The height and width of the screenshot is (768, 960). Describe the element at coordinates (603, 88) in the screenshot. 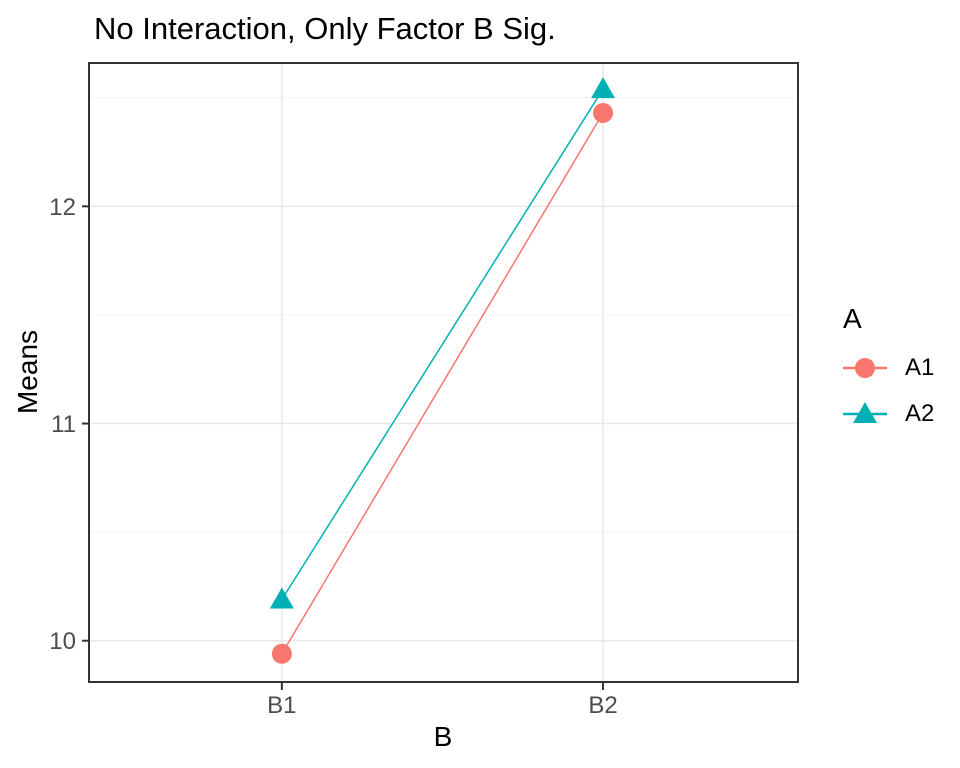

I see `data-point-a2-b2` at that location.